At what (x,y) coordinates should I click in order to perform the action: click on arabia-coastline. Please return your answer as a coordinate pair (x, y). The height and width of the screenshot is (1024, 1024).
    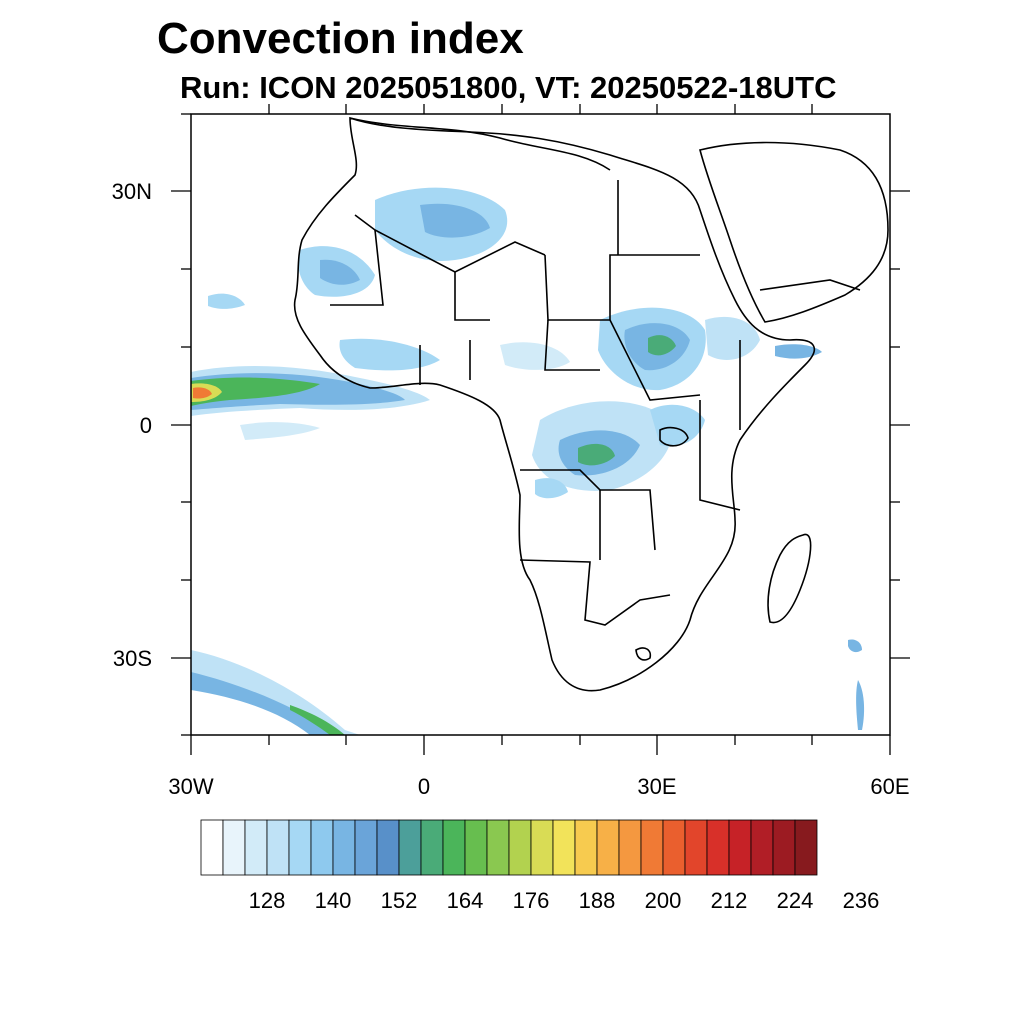
    Looking at the image, I should click on (794, 232).